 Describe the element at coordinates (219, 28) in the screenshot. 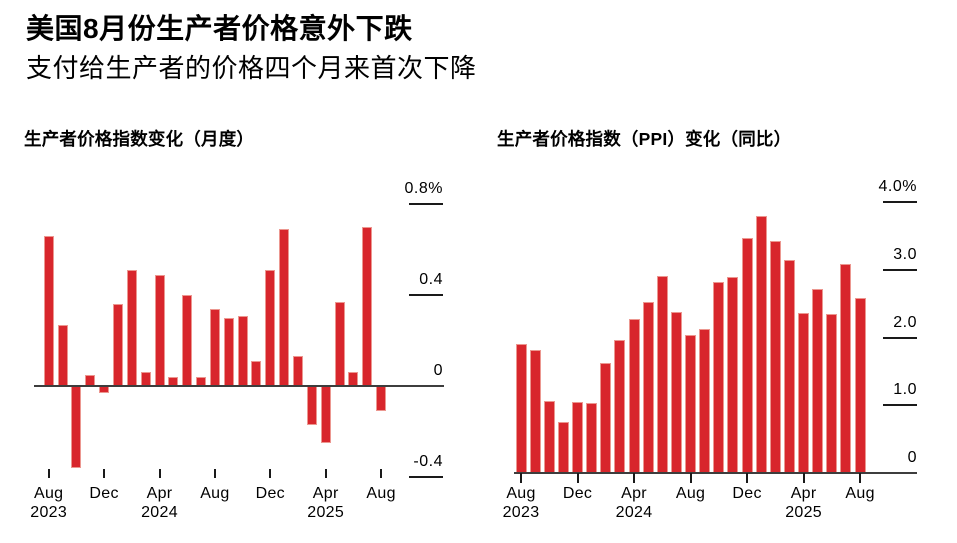

I see `page-title: 美国8月份生产者价格意外下跌` at that location.